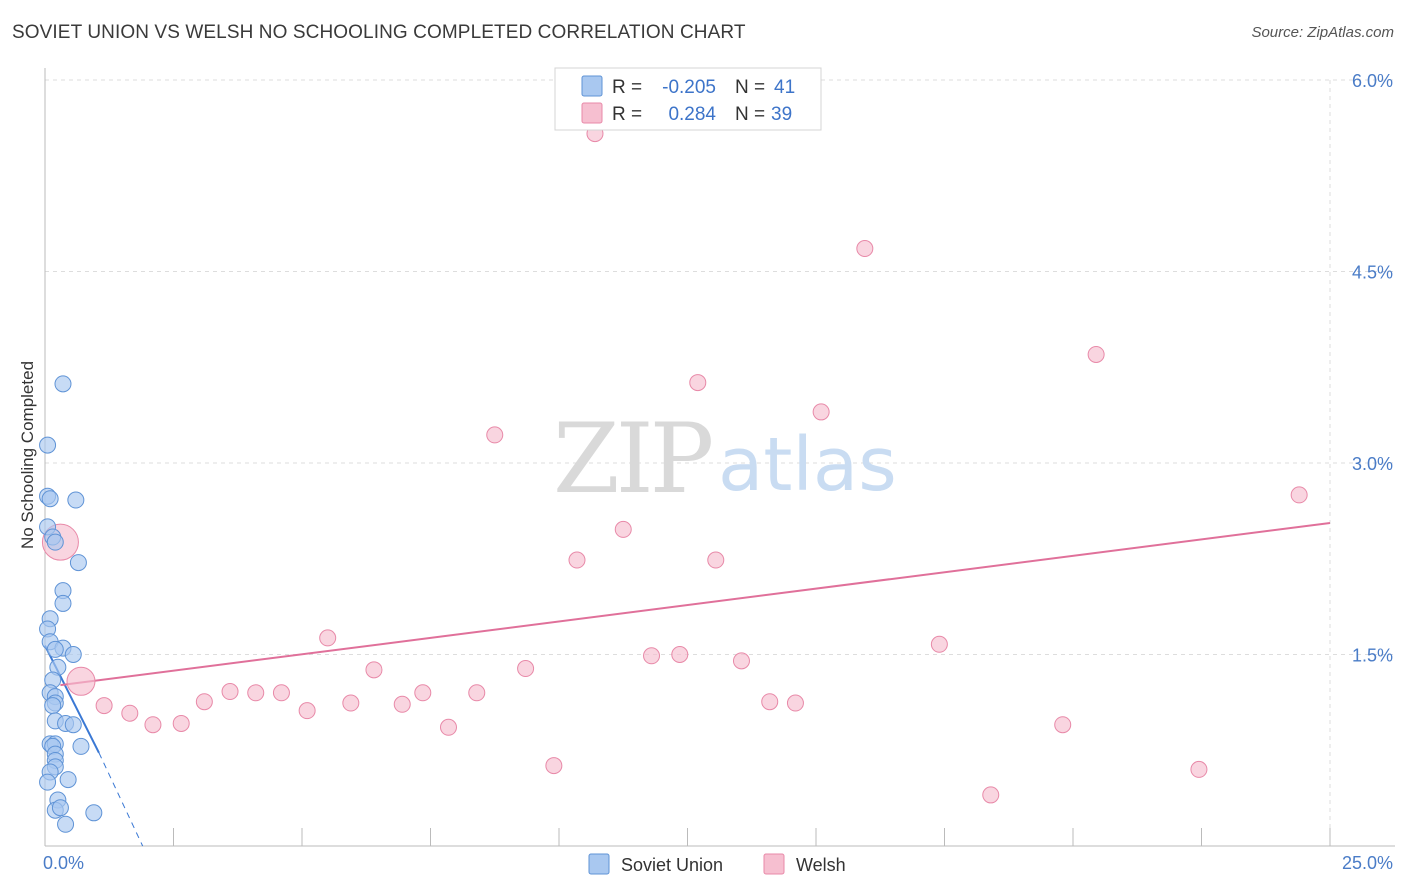 Image resolution: width=1406 pixels, height=892 pixels. I want to click on stats-n-label-1: N =, so click(750, 87).